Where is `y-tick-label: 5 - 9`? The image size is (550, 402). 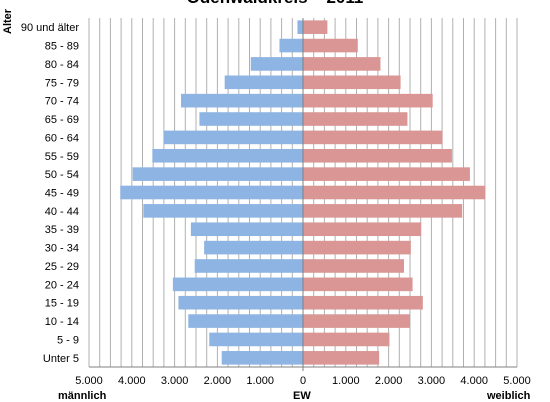 y-tick-label: 5 - 9 is located at coordinates (68, 340).